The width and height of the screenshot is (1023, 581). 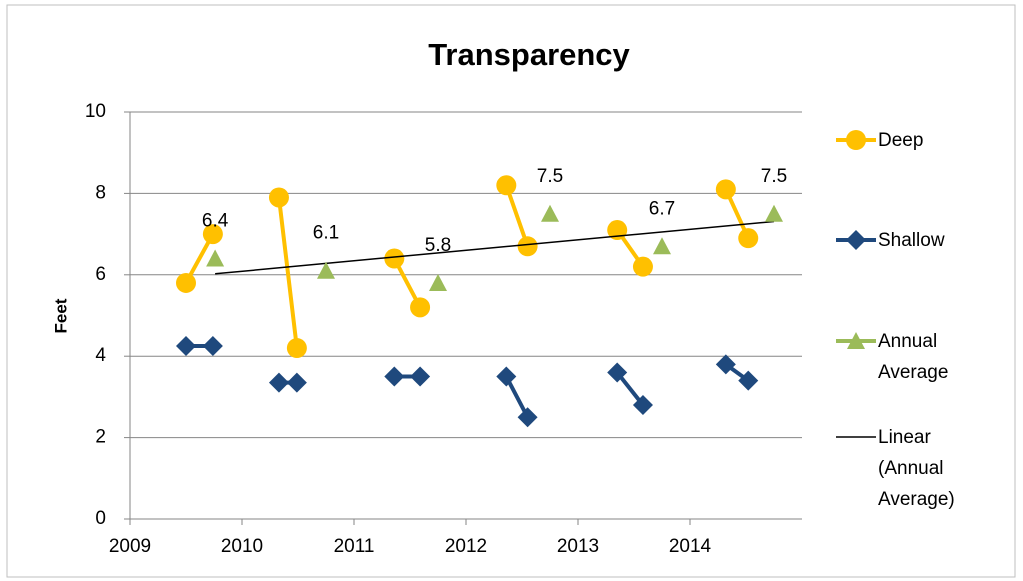 I want to click on data-label: 6.7, so click(x=662, y=208).